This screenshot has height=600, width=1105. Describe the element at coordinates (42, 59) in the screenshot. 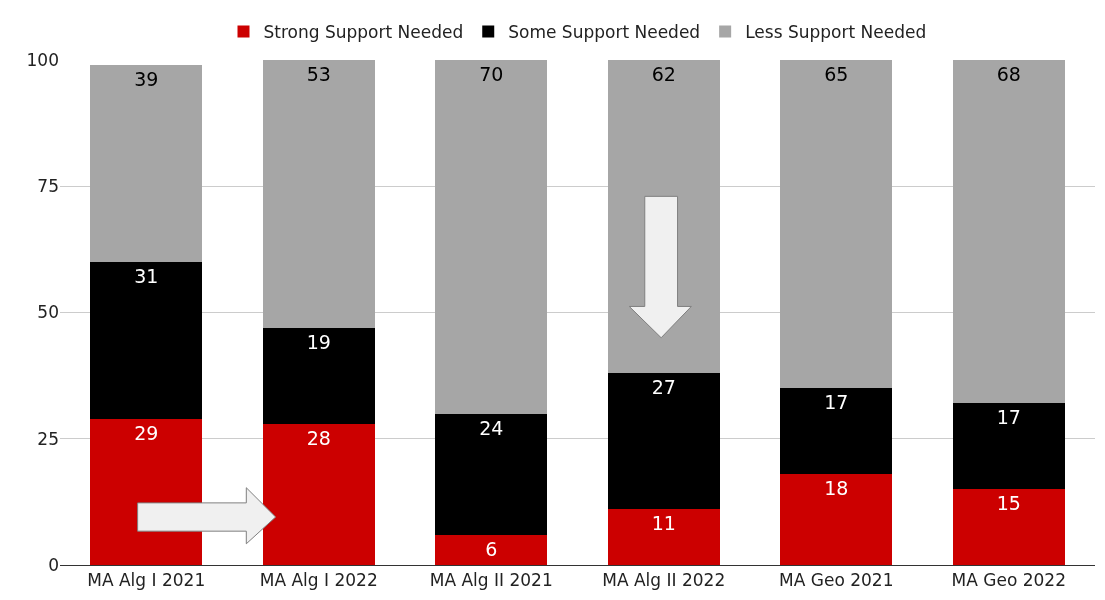

I see `y-tick-label: 100` at that location.